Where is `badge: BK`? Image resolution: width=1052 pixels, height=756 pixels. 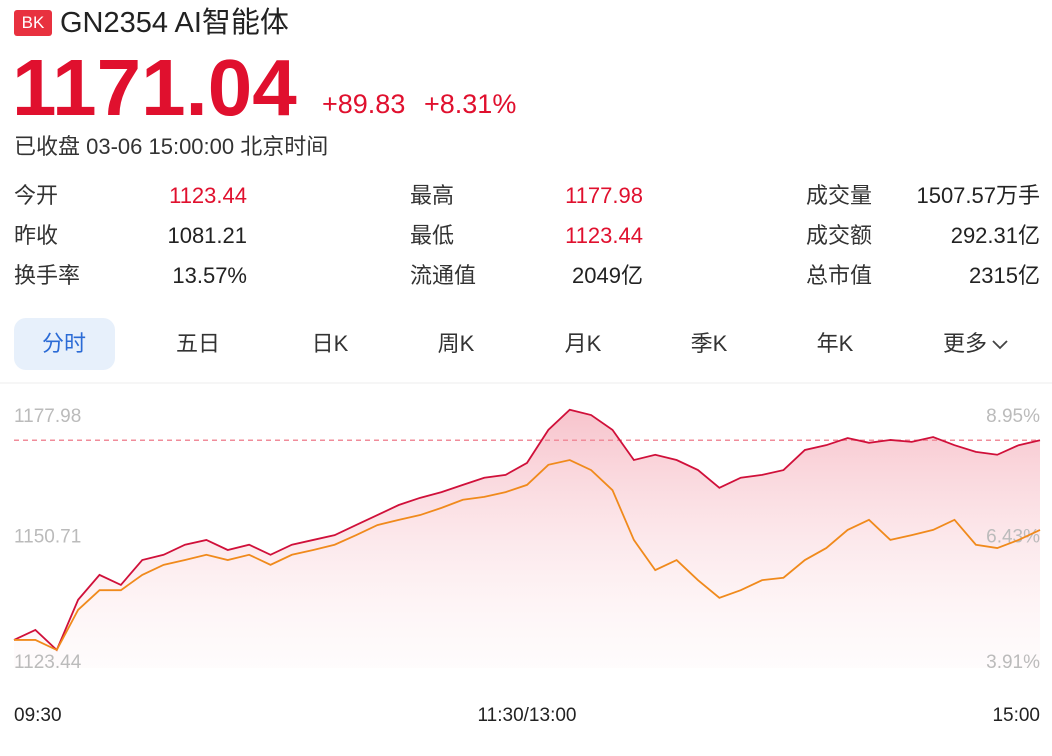
badge: BK is located at coordinates (33, 23).